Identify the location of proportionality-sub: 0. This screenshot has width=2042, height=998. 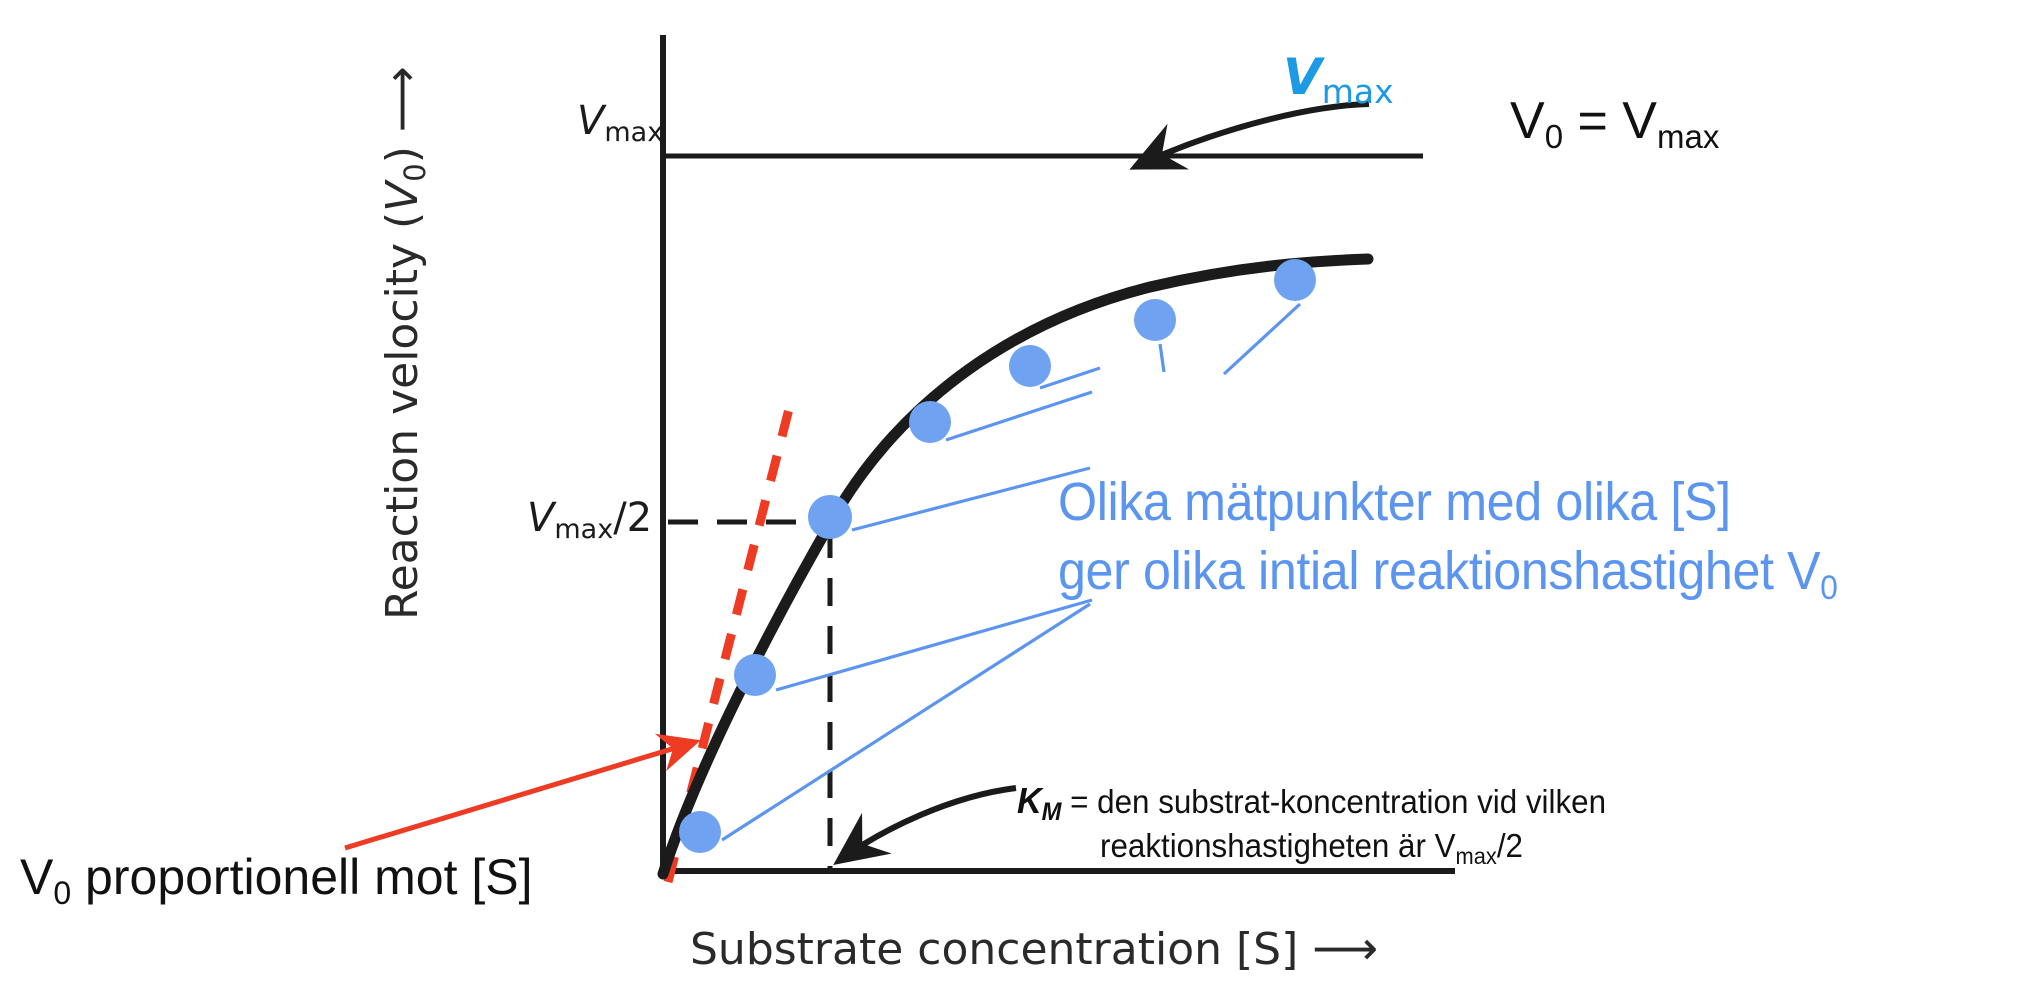
(62, 893).